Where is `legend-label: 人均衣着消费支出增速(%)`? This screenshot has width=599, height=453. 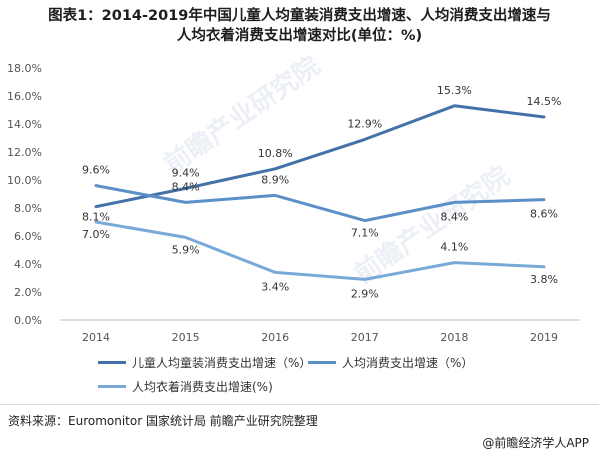
legend-label: 人均衣着消费支出增速(%) is located at coordinates (202, 387).